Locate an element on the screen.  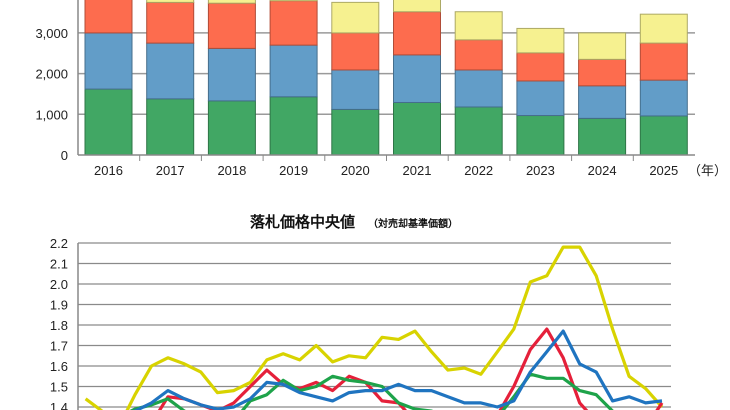
y-tick-label: 2.2 is located at coordinates (59, 243).